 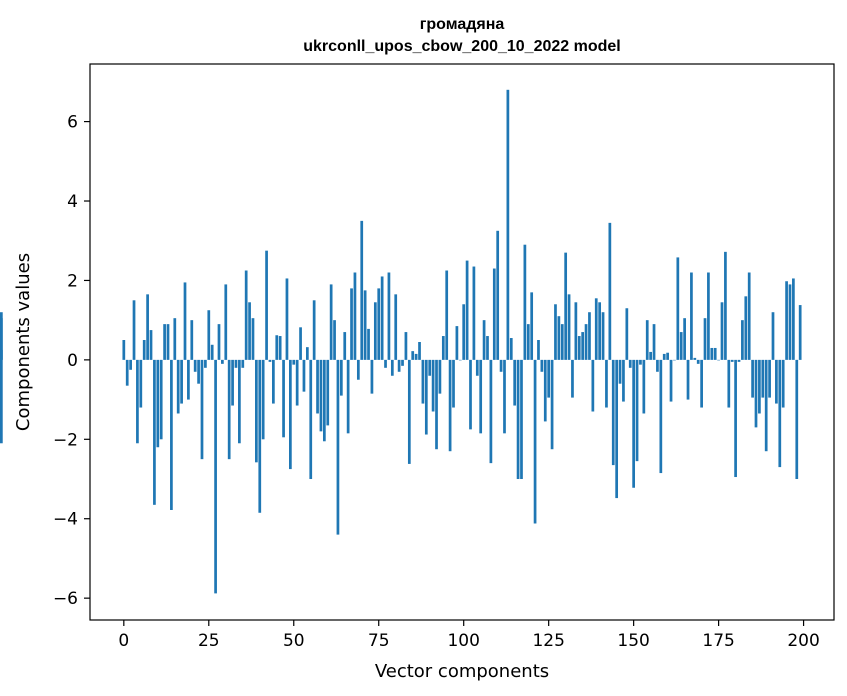 What do you see at coordinates (72, 281) in the screenshot?
I see `y-tick-label: 2` at bounding box center [72, 281].